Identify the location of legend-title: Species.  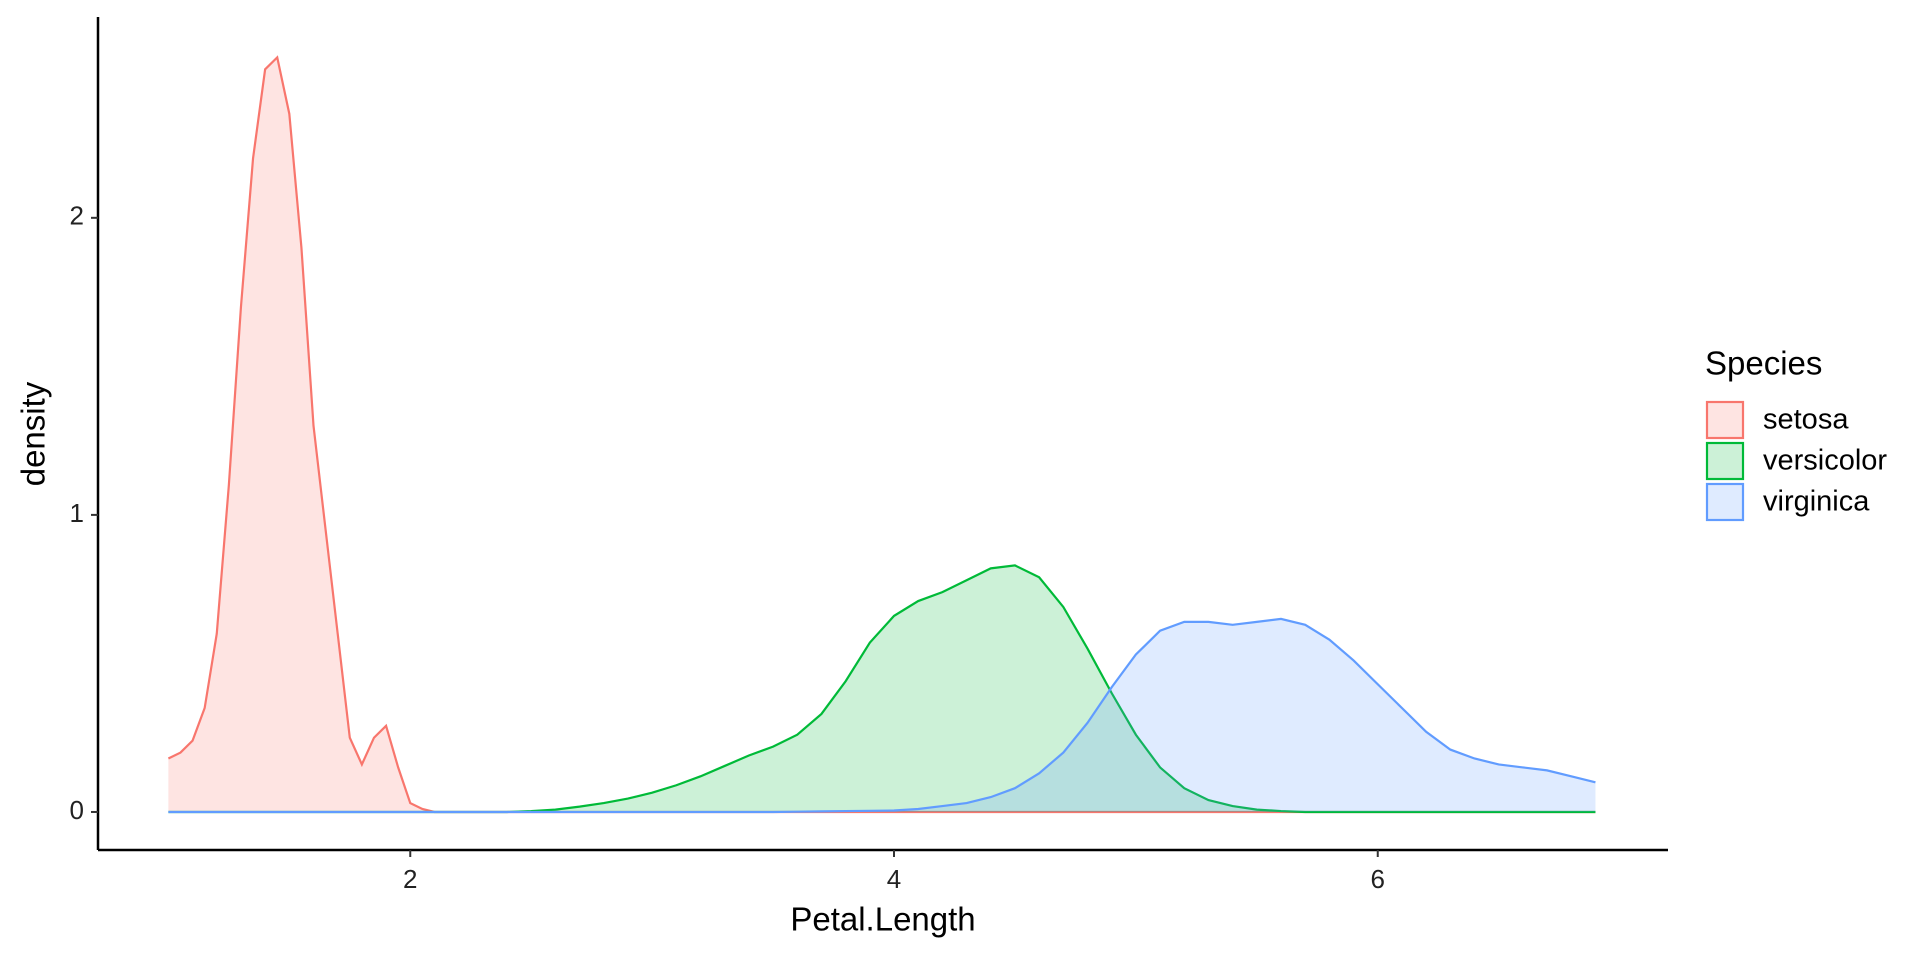
(1763, 363).